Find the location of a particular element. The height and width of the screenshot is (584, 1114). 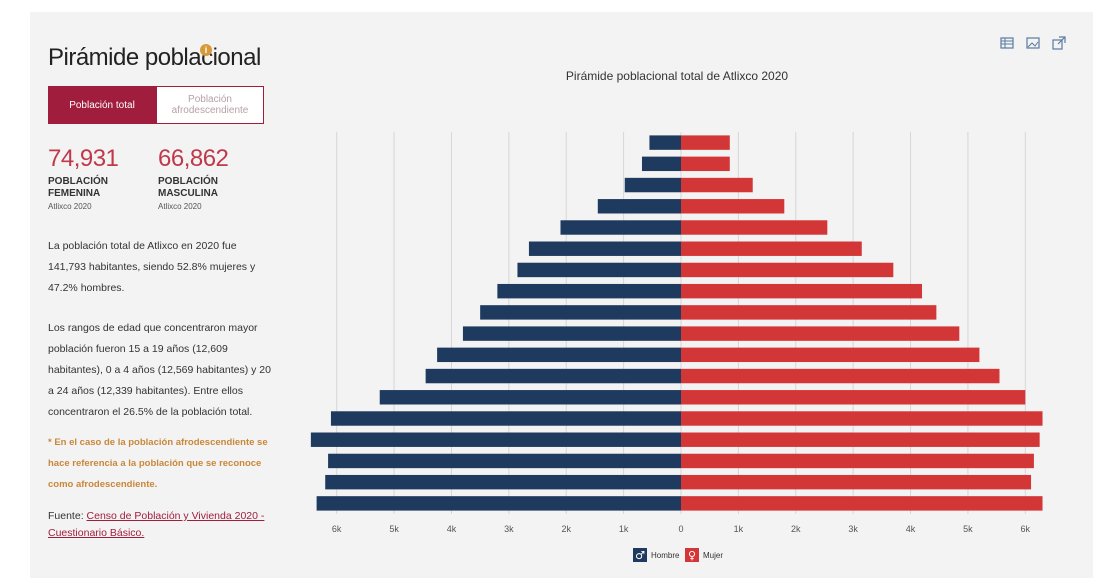

tab-poblacion-total: Población total is located at coordinates (102, 105).